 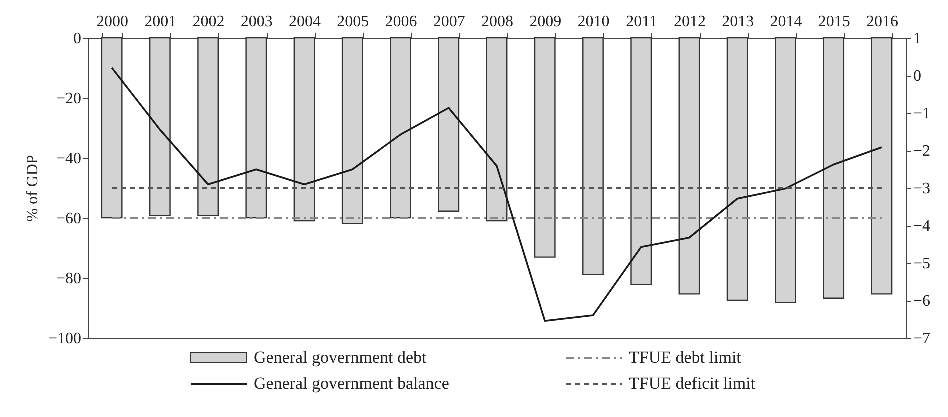 What do you see at coordinates (922, 301) in the screenshot?
I see `y2-tick-label: −6` at bounding box center [922, 301].